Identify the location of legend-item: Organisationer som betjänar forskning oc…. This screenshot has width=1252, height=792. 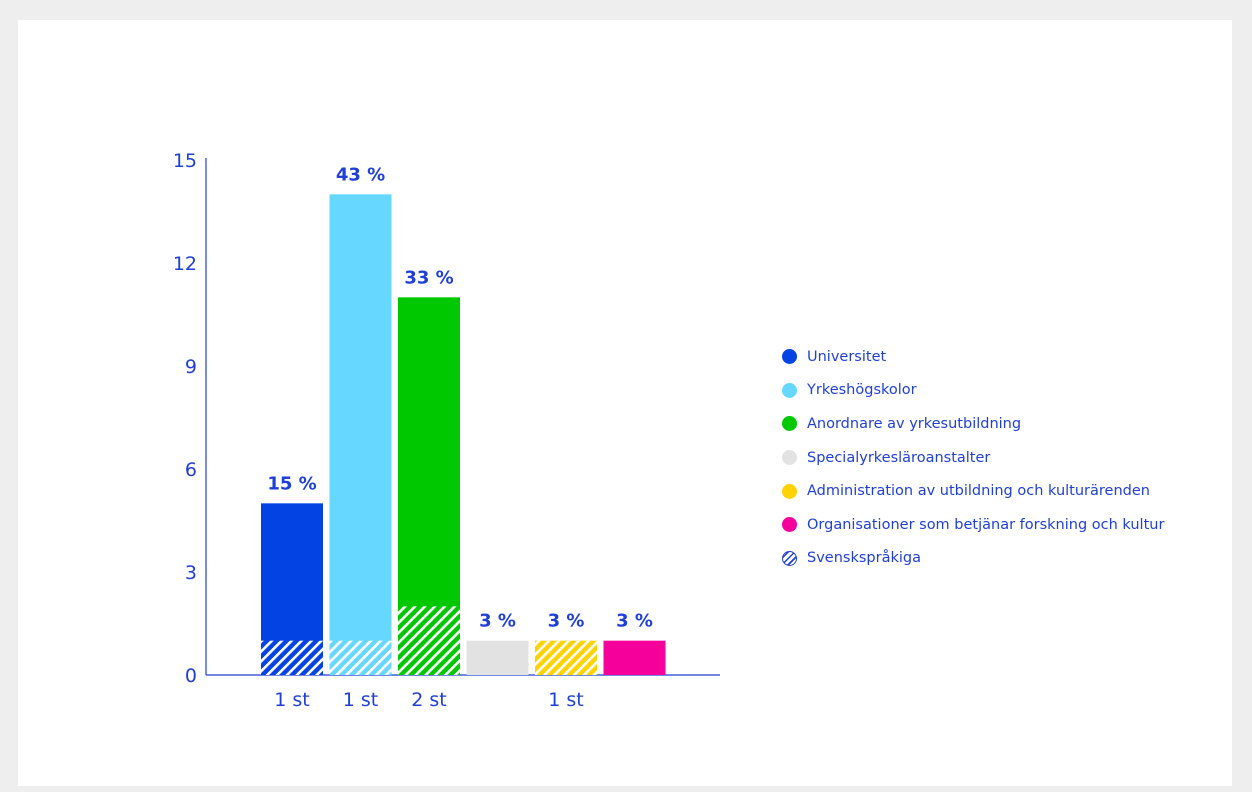
(973, 525).